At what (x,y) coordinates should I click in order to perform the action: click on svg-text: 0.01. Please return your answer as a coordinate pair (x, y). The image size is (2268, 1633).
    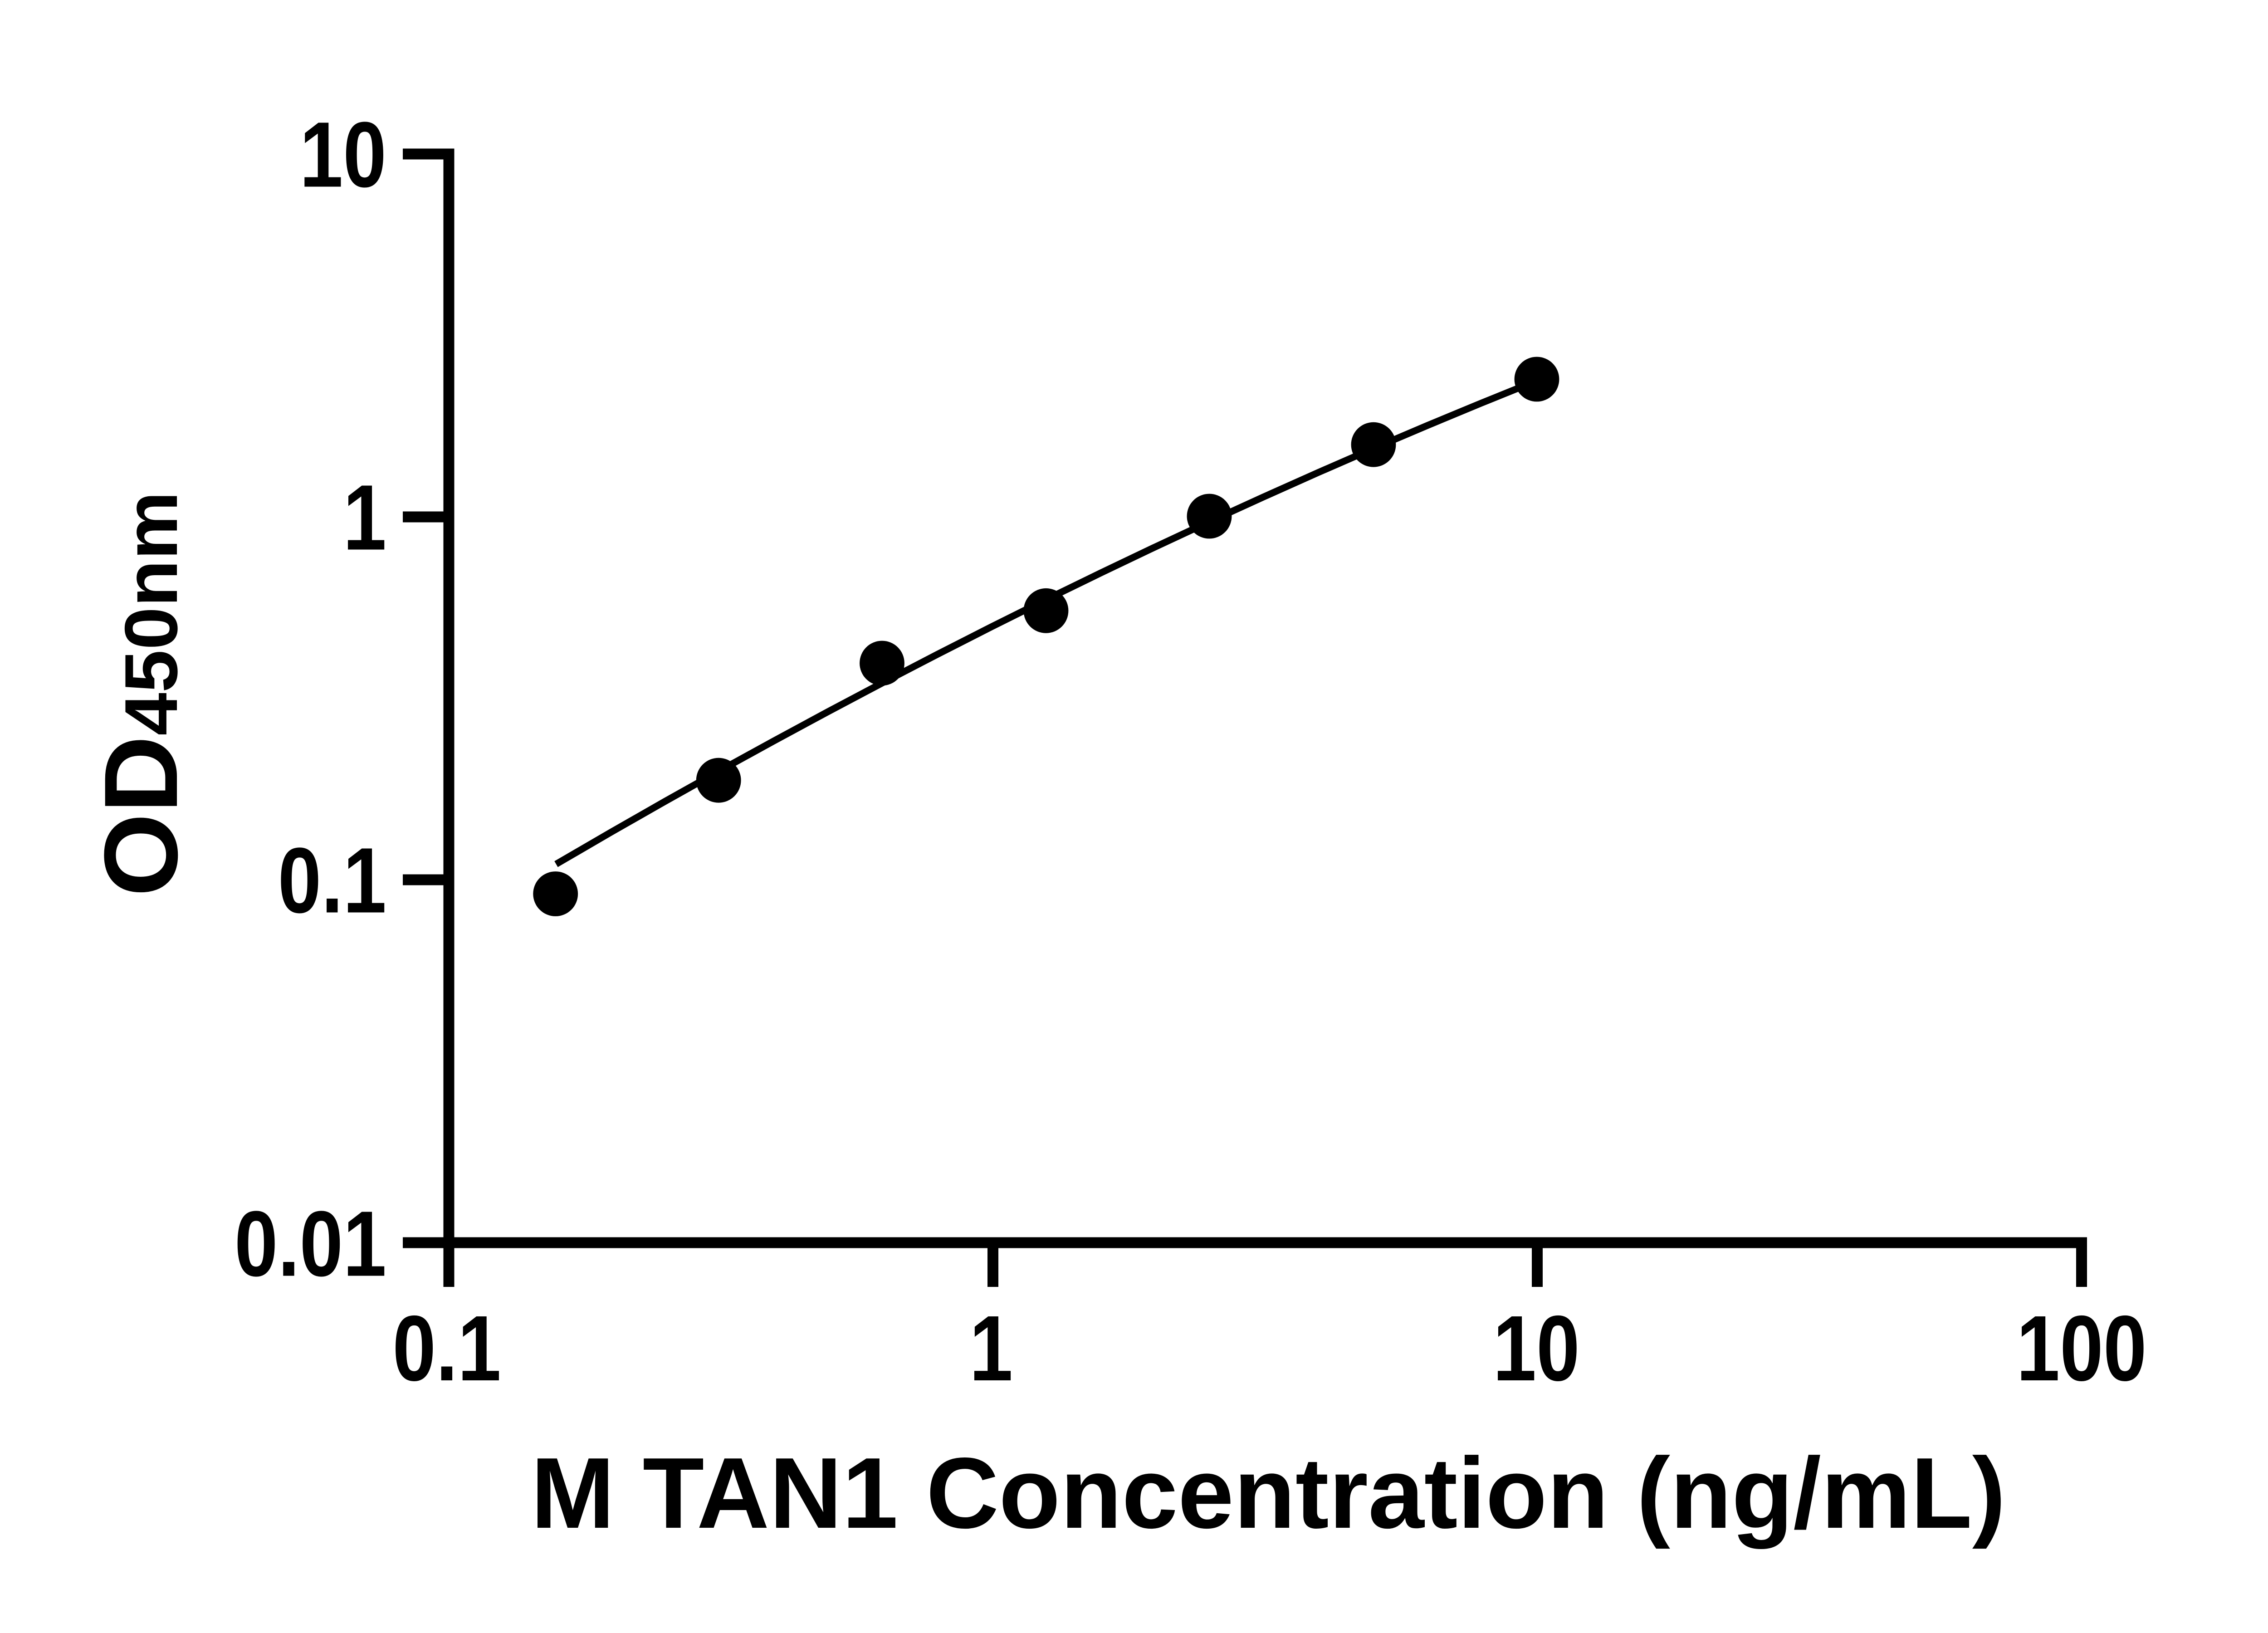
    Looking at the image, I should click on (311, 1244).